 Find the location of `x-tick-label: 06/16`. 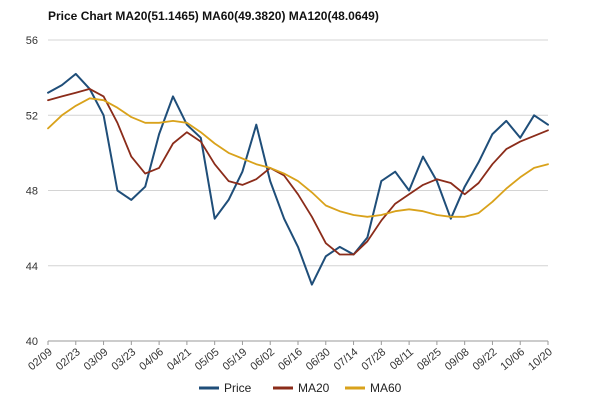

x-tick-label: 06/16 is located at coordinates (290, 359).